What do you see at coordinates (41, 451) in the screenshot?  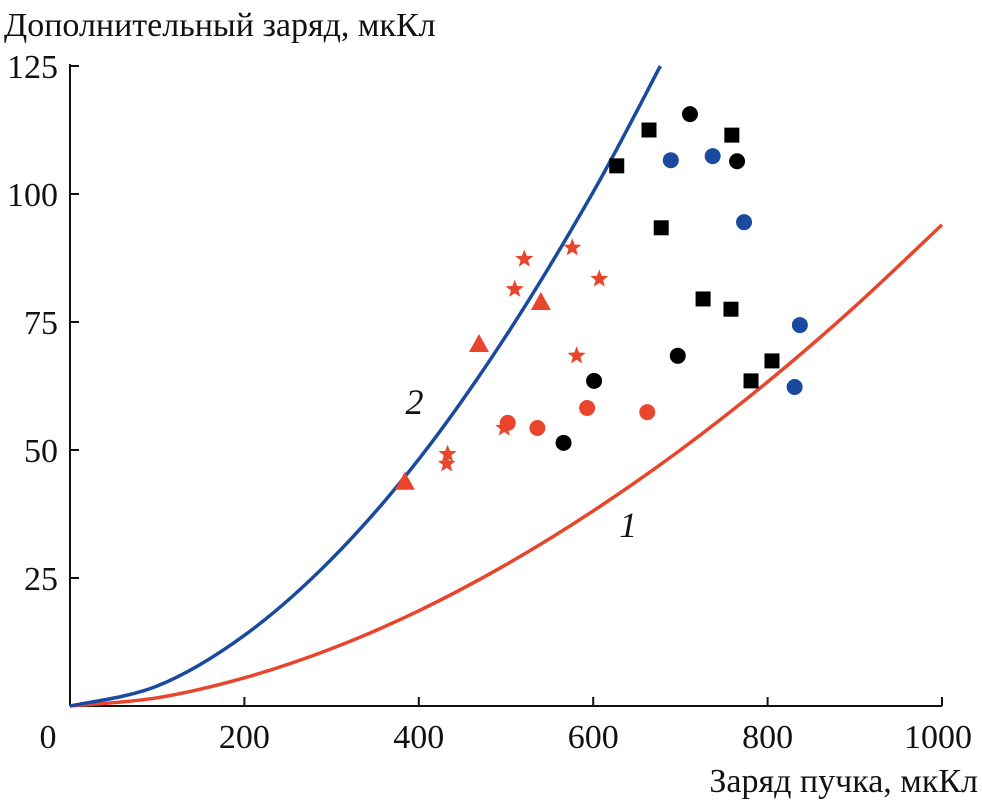 I see `y-tick-label: 50` at bounding box center [41, 451].